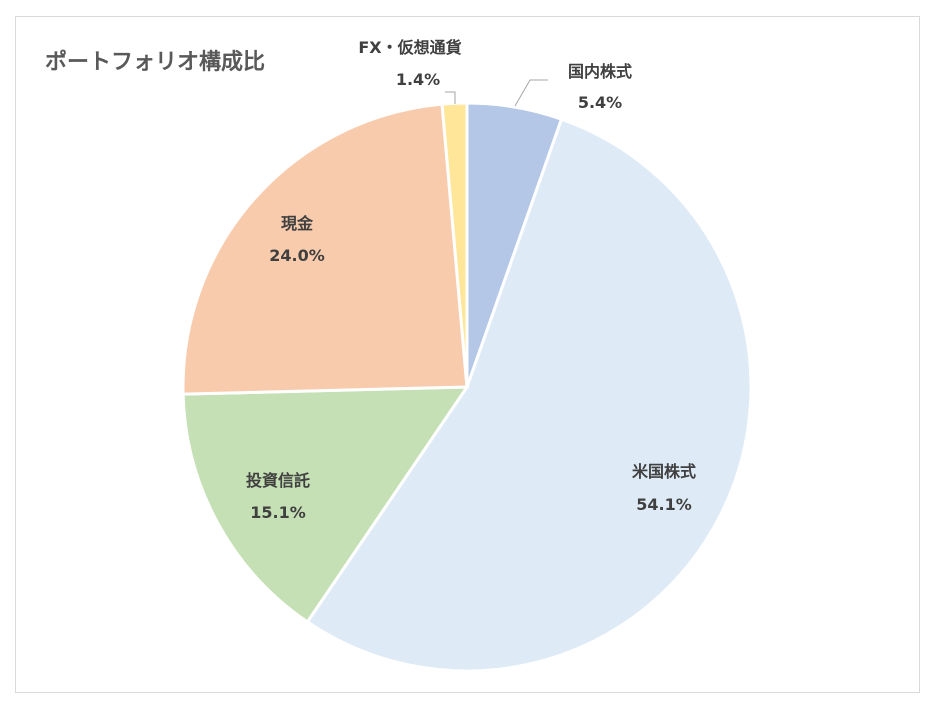 Image resolution: width=946 pixels, height=721 pixels. Describe the element at coordinates (600, 71) in the screenshot. I see `slice-label-name-1: 国内株式` at that location.